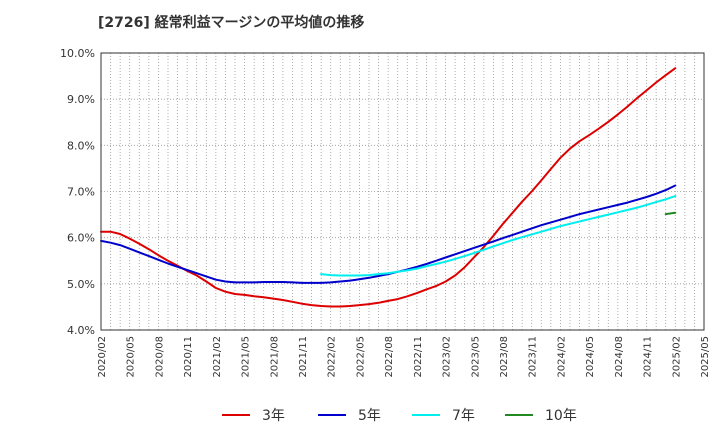  What do you see at coordinates (360, 357) in the screenshot?
I see `x-tick-label: 2022/05` at bounding box center [360, 357].